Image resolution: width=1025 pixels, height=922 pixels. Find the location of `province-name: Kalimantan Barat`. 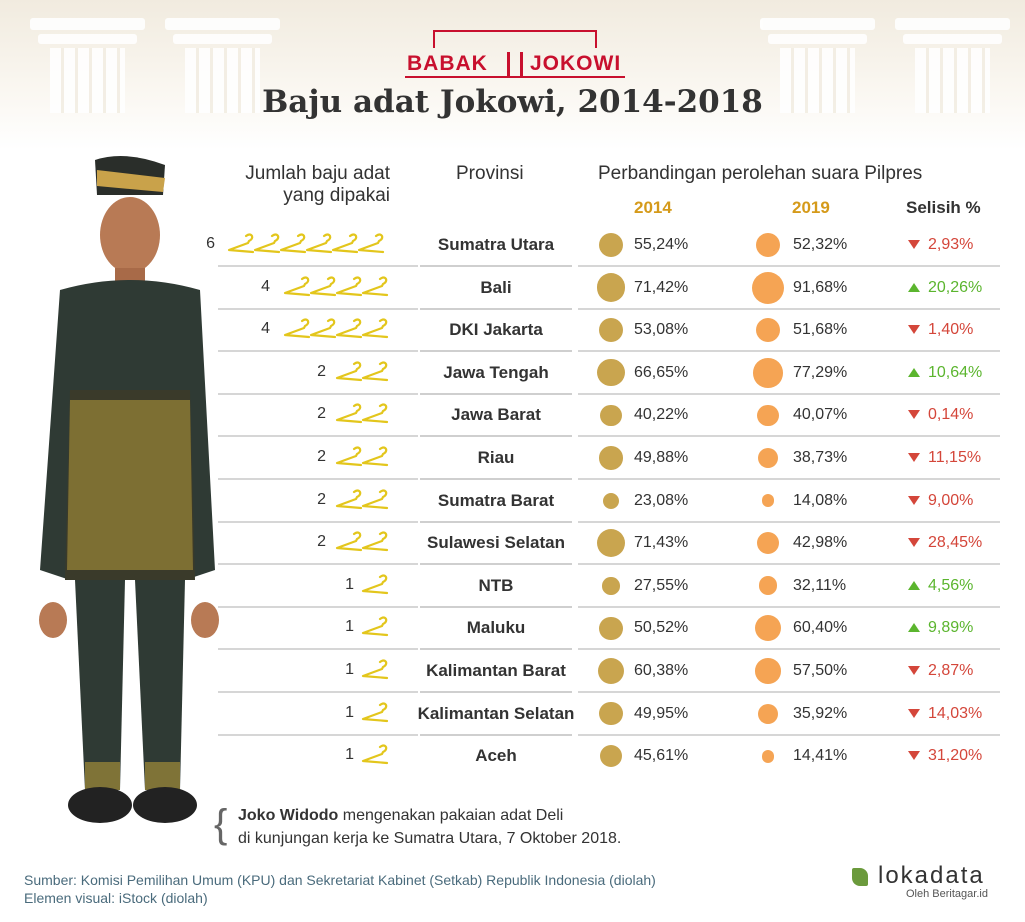

province-name: Kalimantan Barat is located at coordinates (496, 670).